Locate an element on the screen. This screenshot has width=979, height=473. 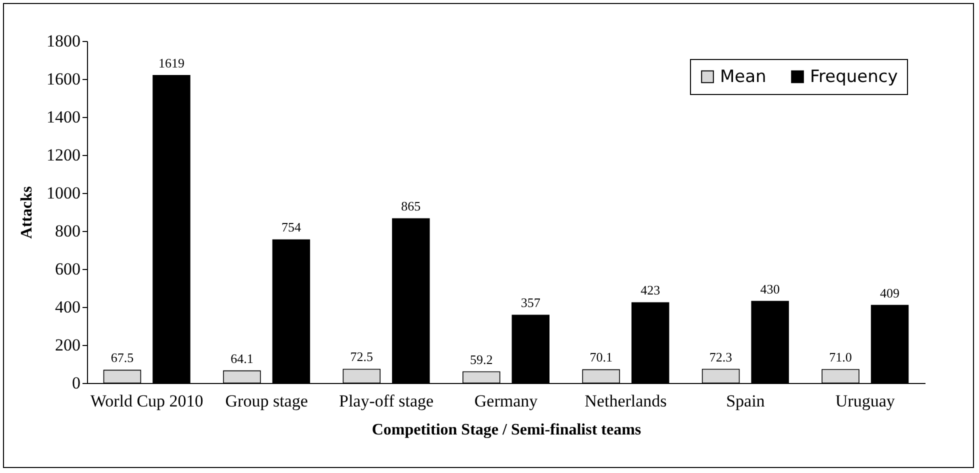
data-label: 71.0 is located at coordinates (840, 357).